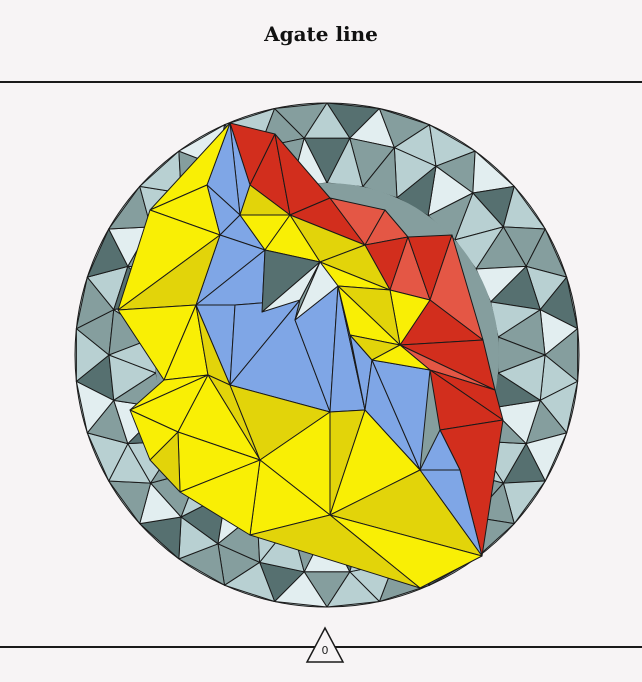 This screenshot has height=682, width=642. I want to click on move-counter-value: 0, so click(325, 650).